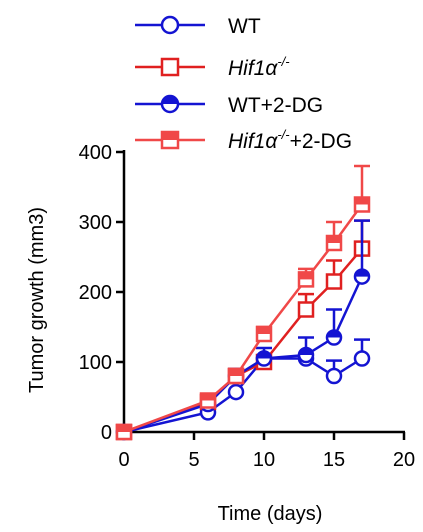 The width and height of the screenshot is (423, 532). Describe the element at coordinates (37, 300) in the screenshot. I see `y-axis-title: Tumor growth (mm3)` at that location.